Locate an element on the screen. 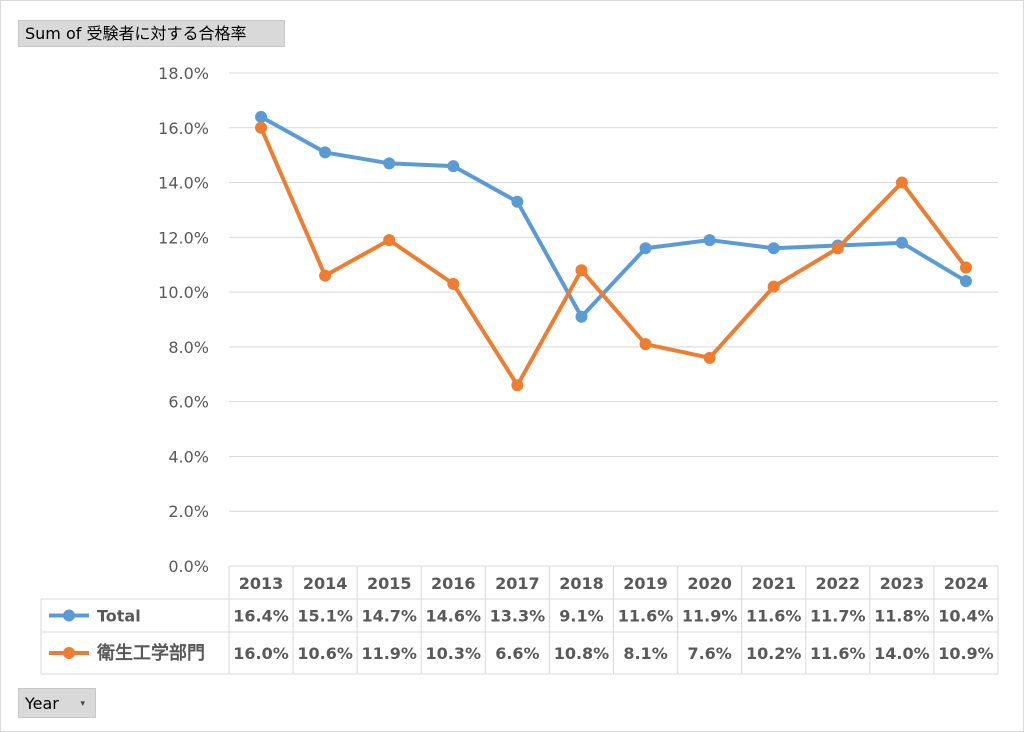 This screenshot has height=732, width=1024. x-category-label: 2023 is located at coordinates (902, 583).